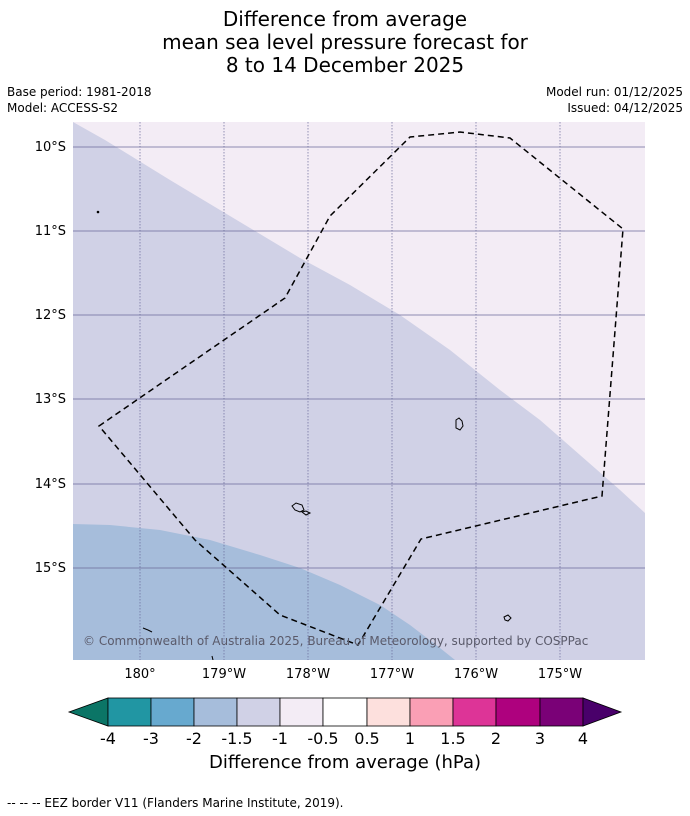 This screenshot has height=816, width=690. I want to click on title-line-2: mean sea level pressure forecast for, so click(345, 42).